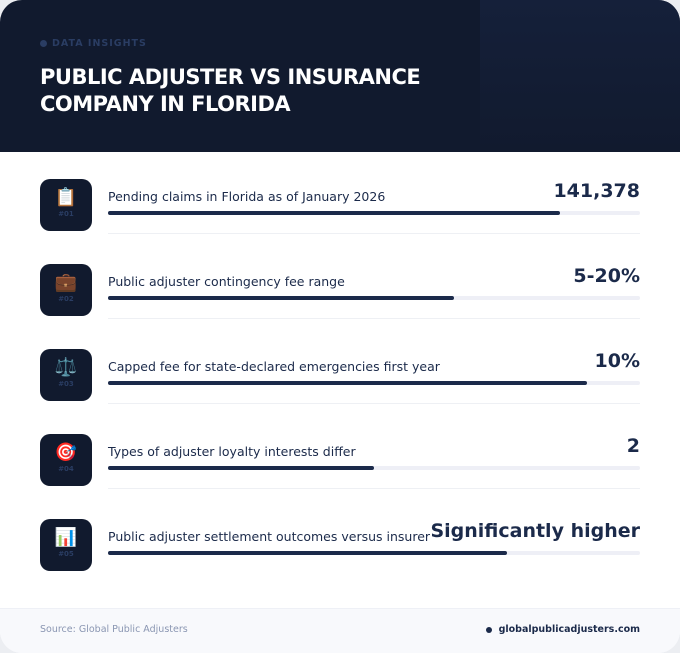 The image size is (680, 653). I want to click on eyebrow: DATA INSIGHTS, so click(93, 43).